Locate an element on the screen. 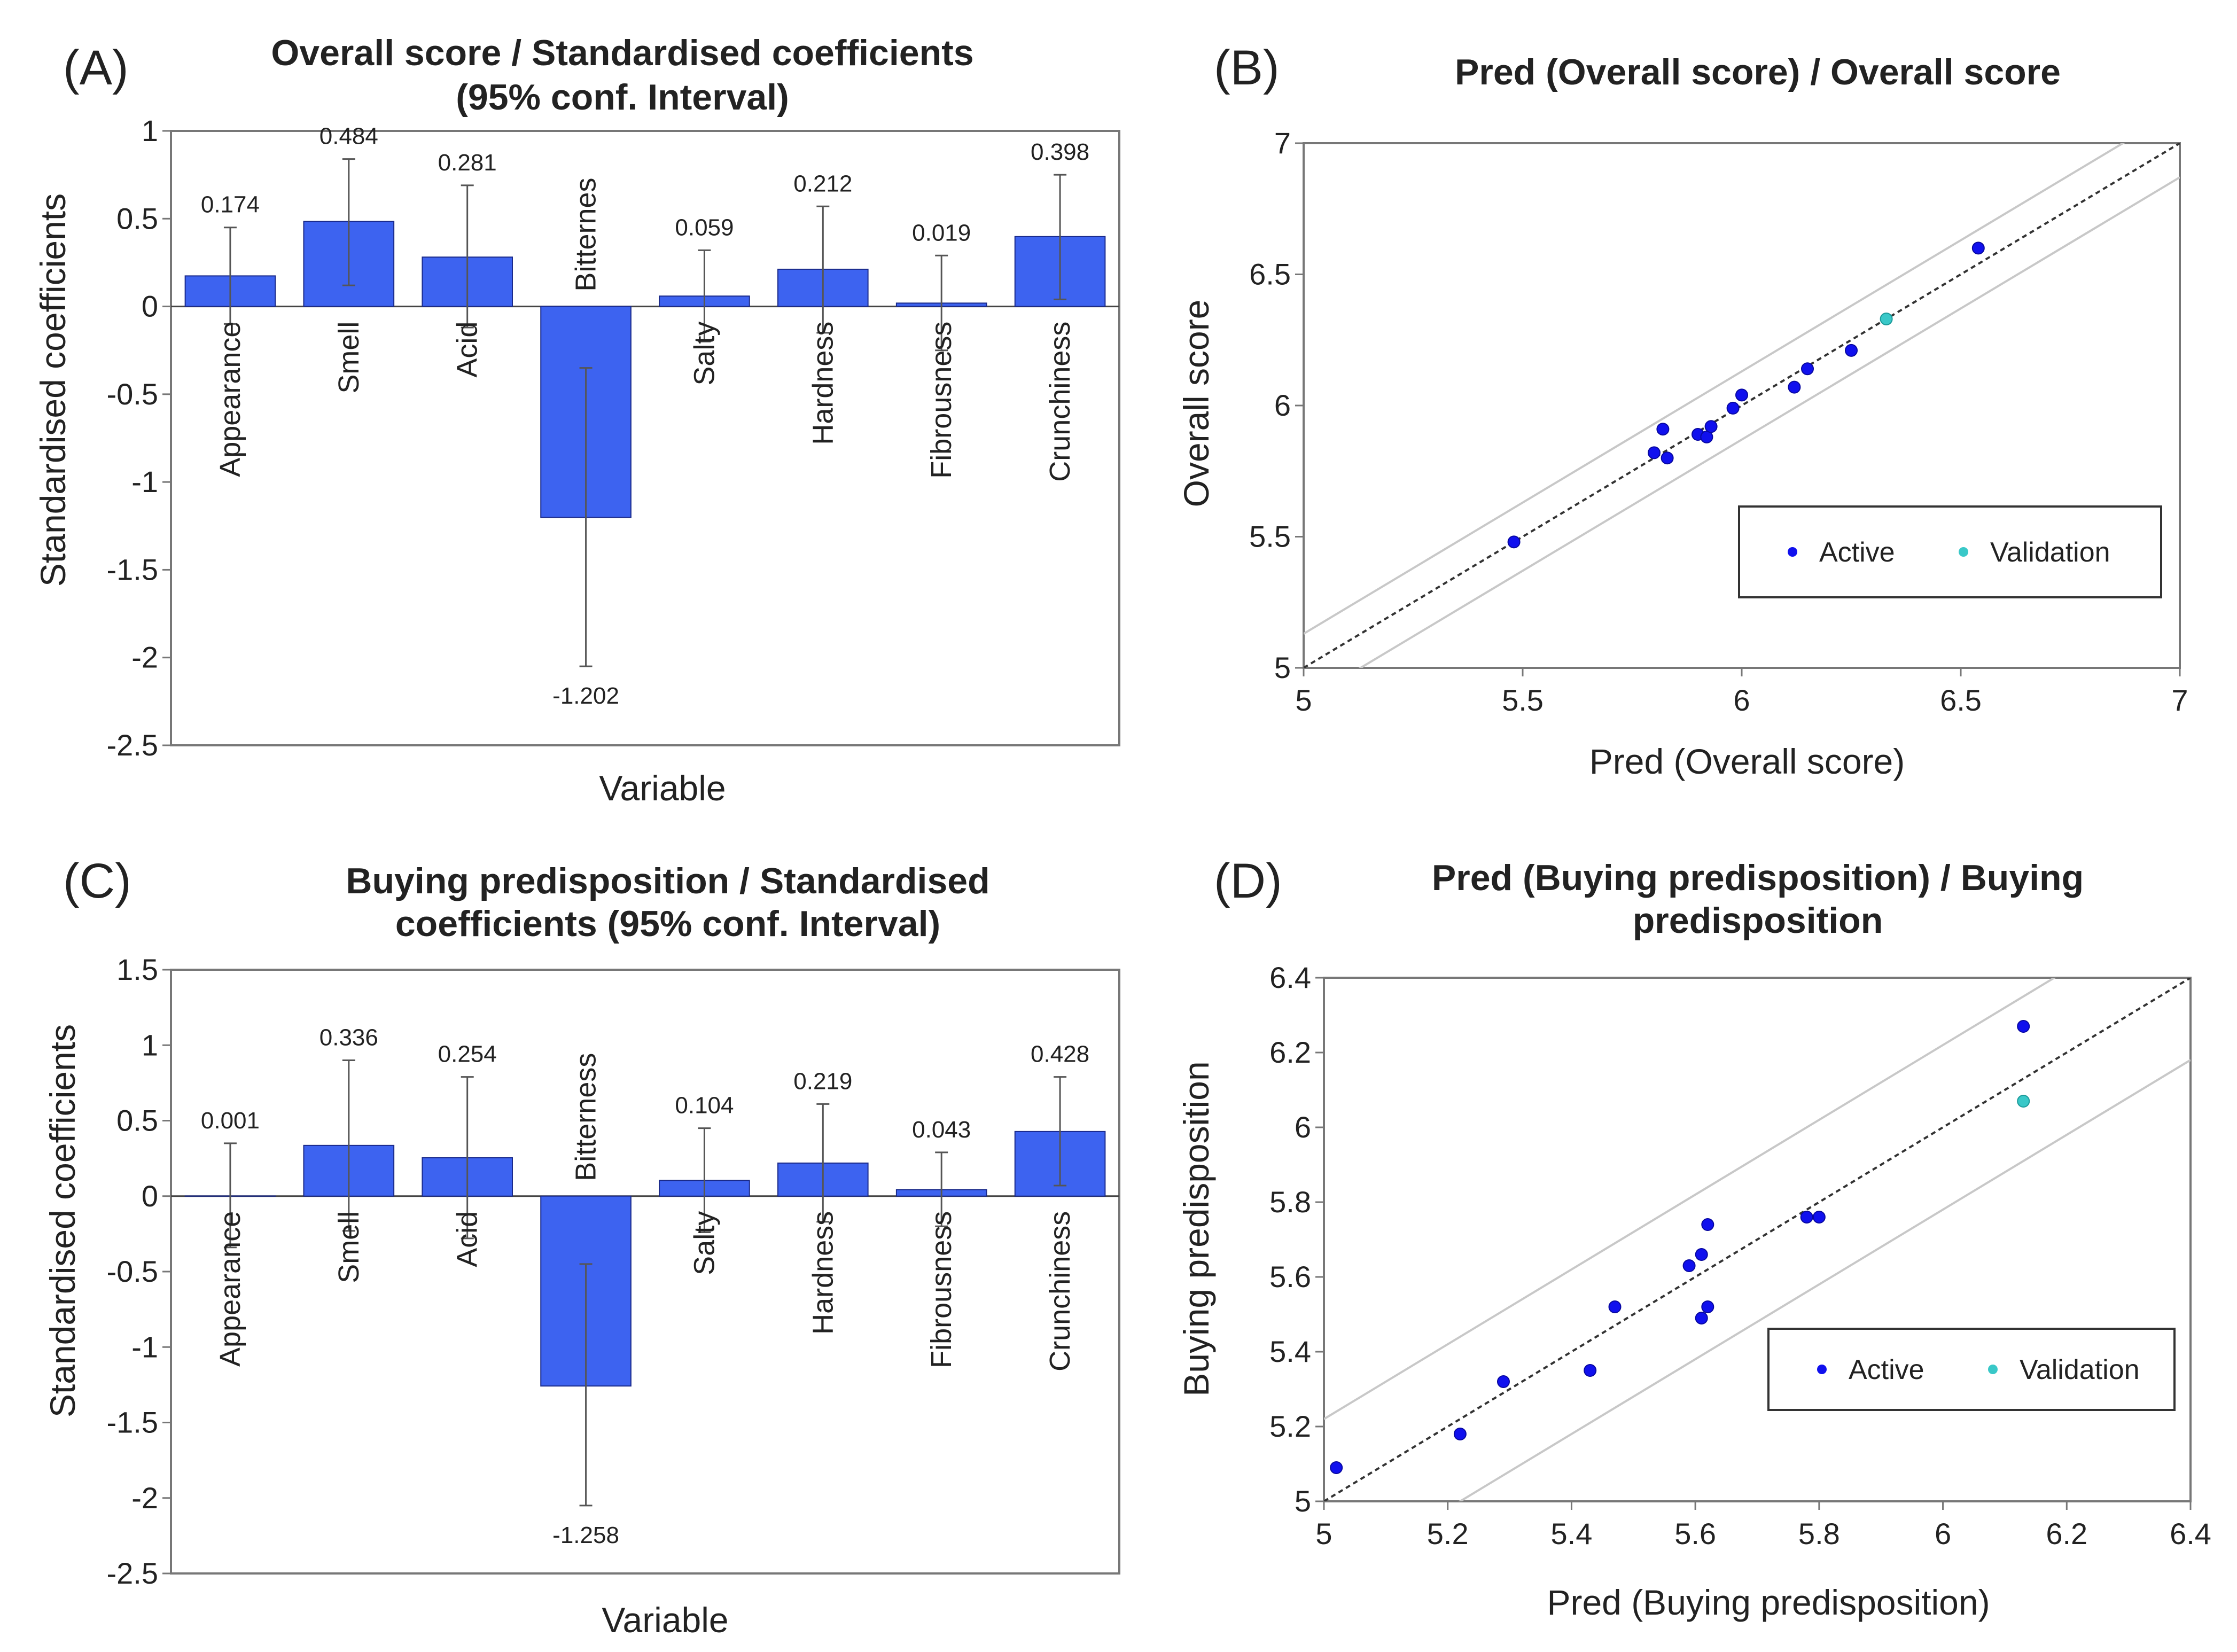 The height and width of the screenshot is (1652, 2237). x-tick-label-d: 5.4 is located at coordinates (1571, 1533).